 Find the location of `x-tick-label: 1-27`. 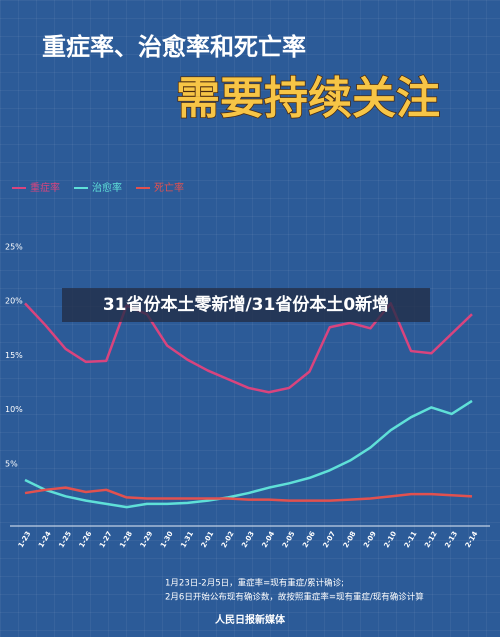

x-tick-label: 1-27 is located at coordinates (106, 539).